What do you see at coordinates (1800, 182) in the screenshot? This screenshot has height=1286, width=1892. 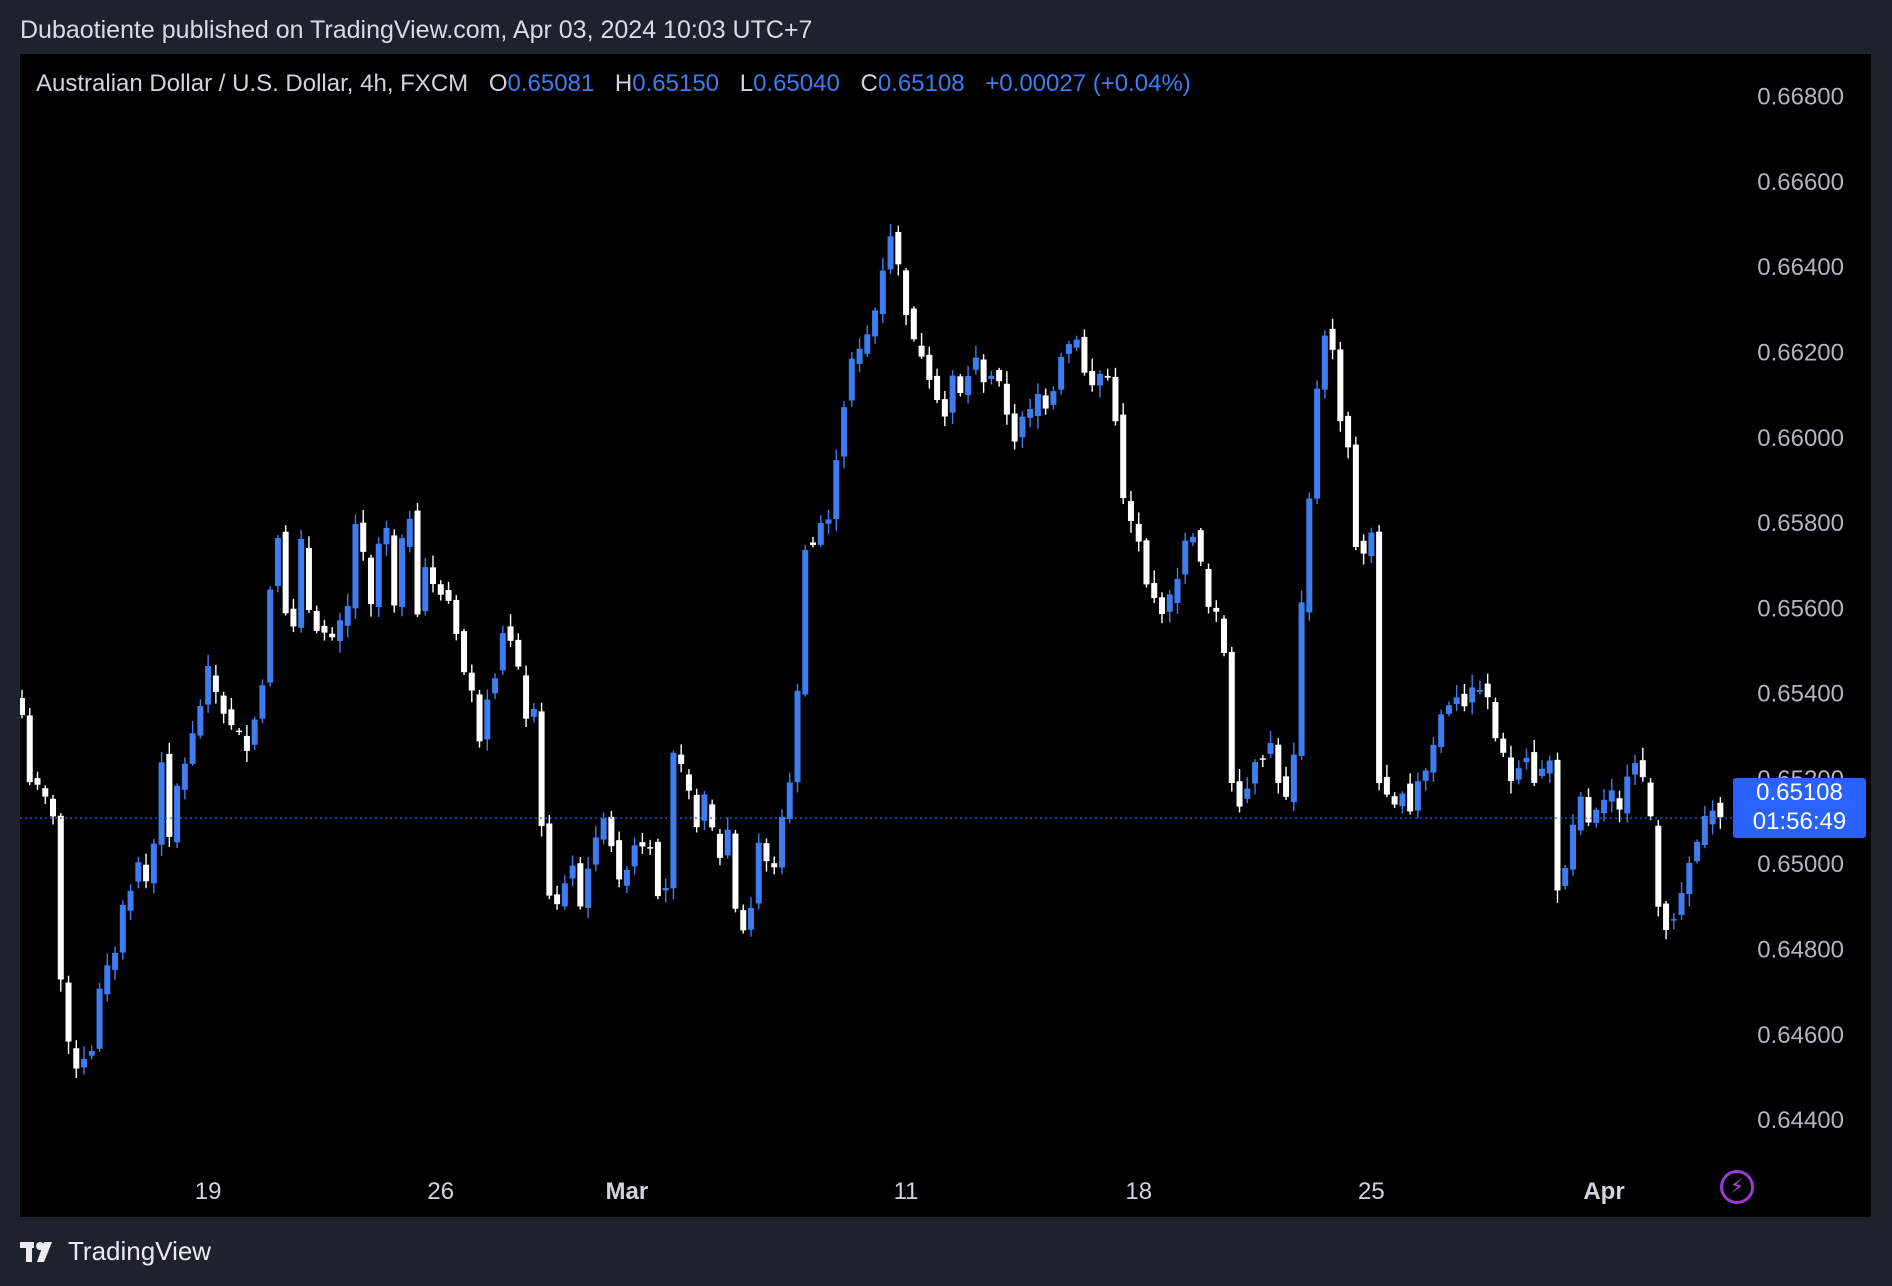 I see `y-axis-tick-label: 0.66600` at bounding box center [1800, 182].